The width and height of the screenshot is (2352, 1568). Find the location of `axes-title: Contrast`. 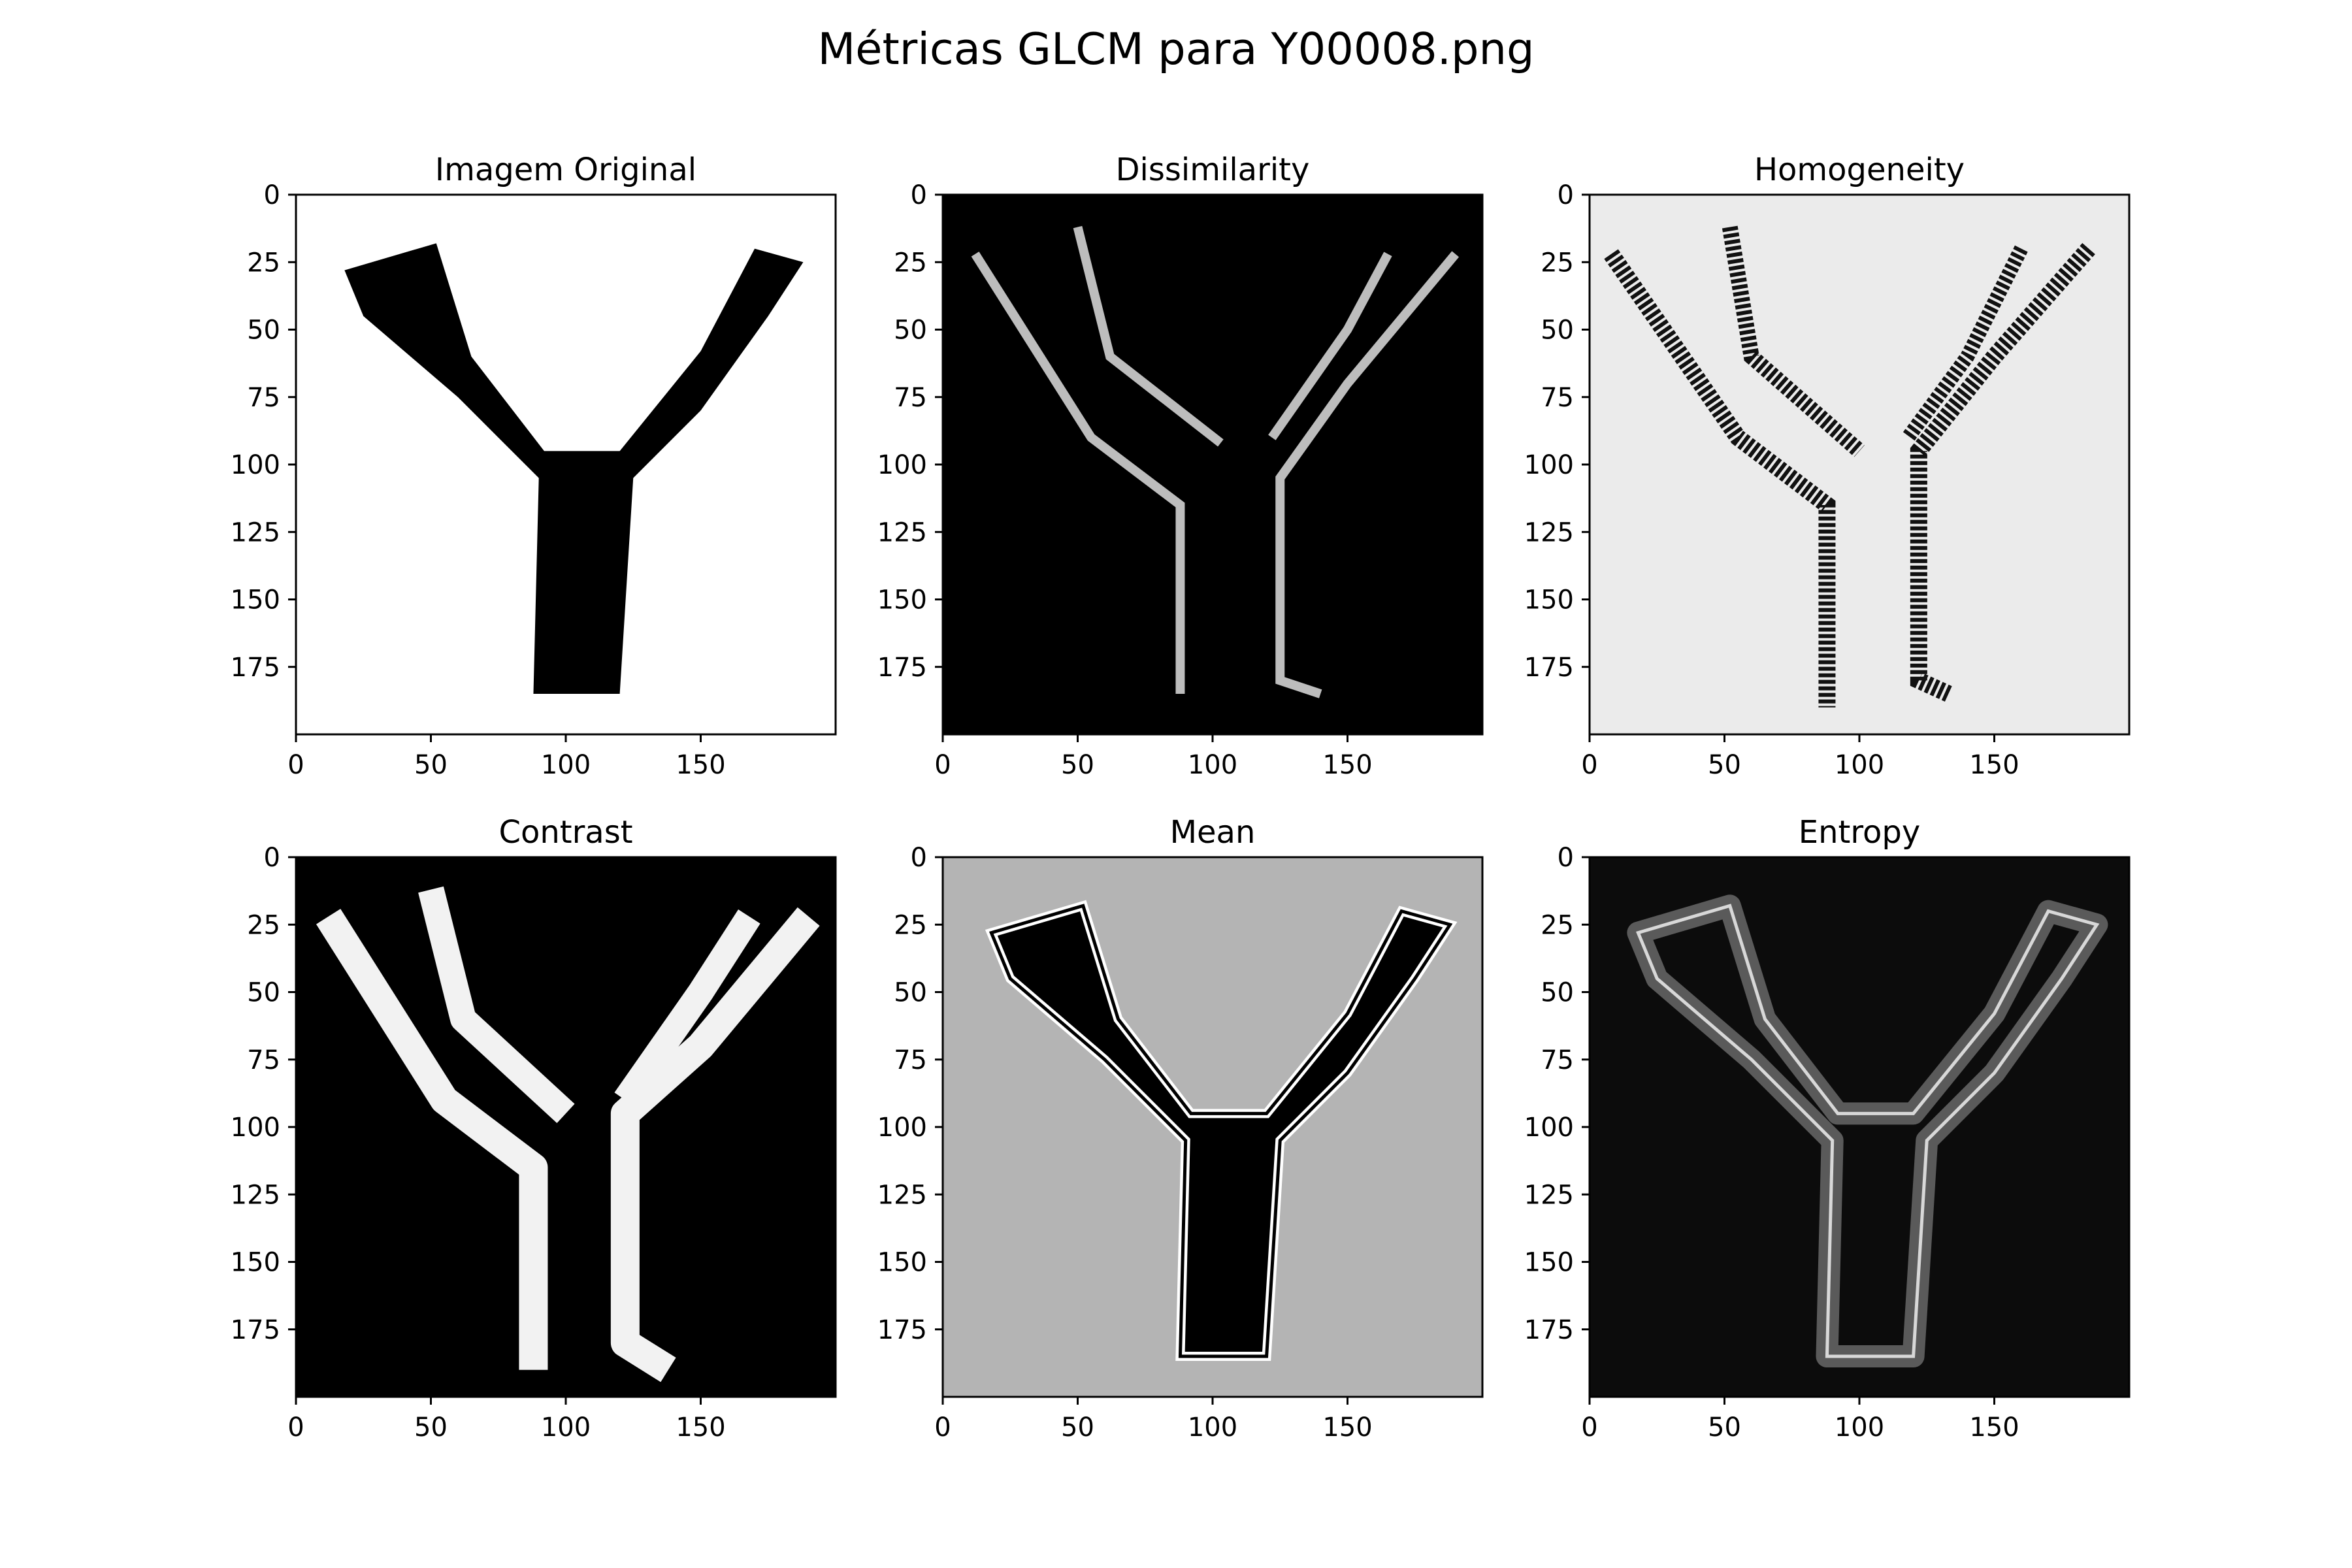

axes-title: Contrast is located at coordinates (565, 832).